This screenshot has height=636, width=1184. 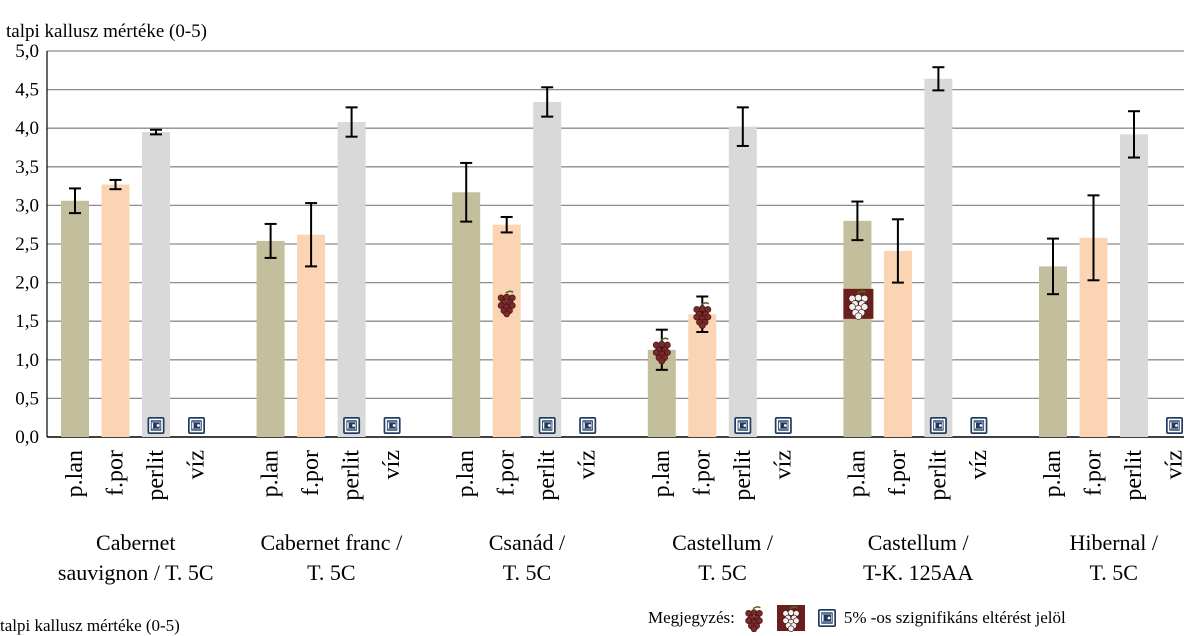 I want to click on safe-icon, so click(x=827, y=618).